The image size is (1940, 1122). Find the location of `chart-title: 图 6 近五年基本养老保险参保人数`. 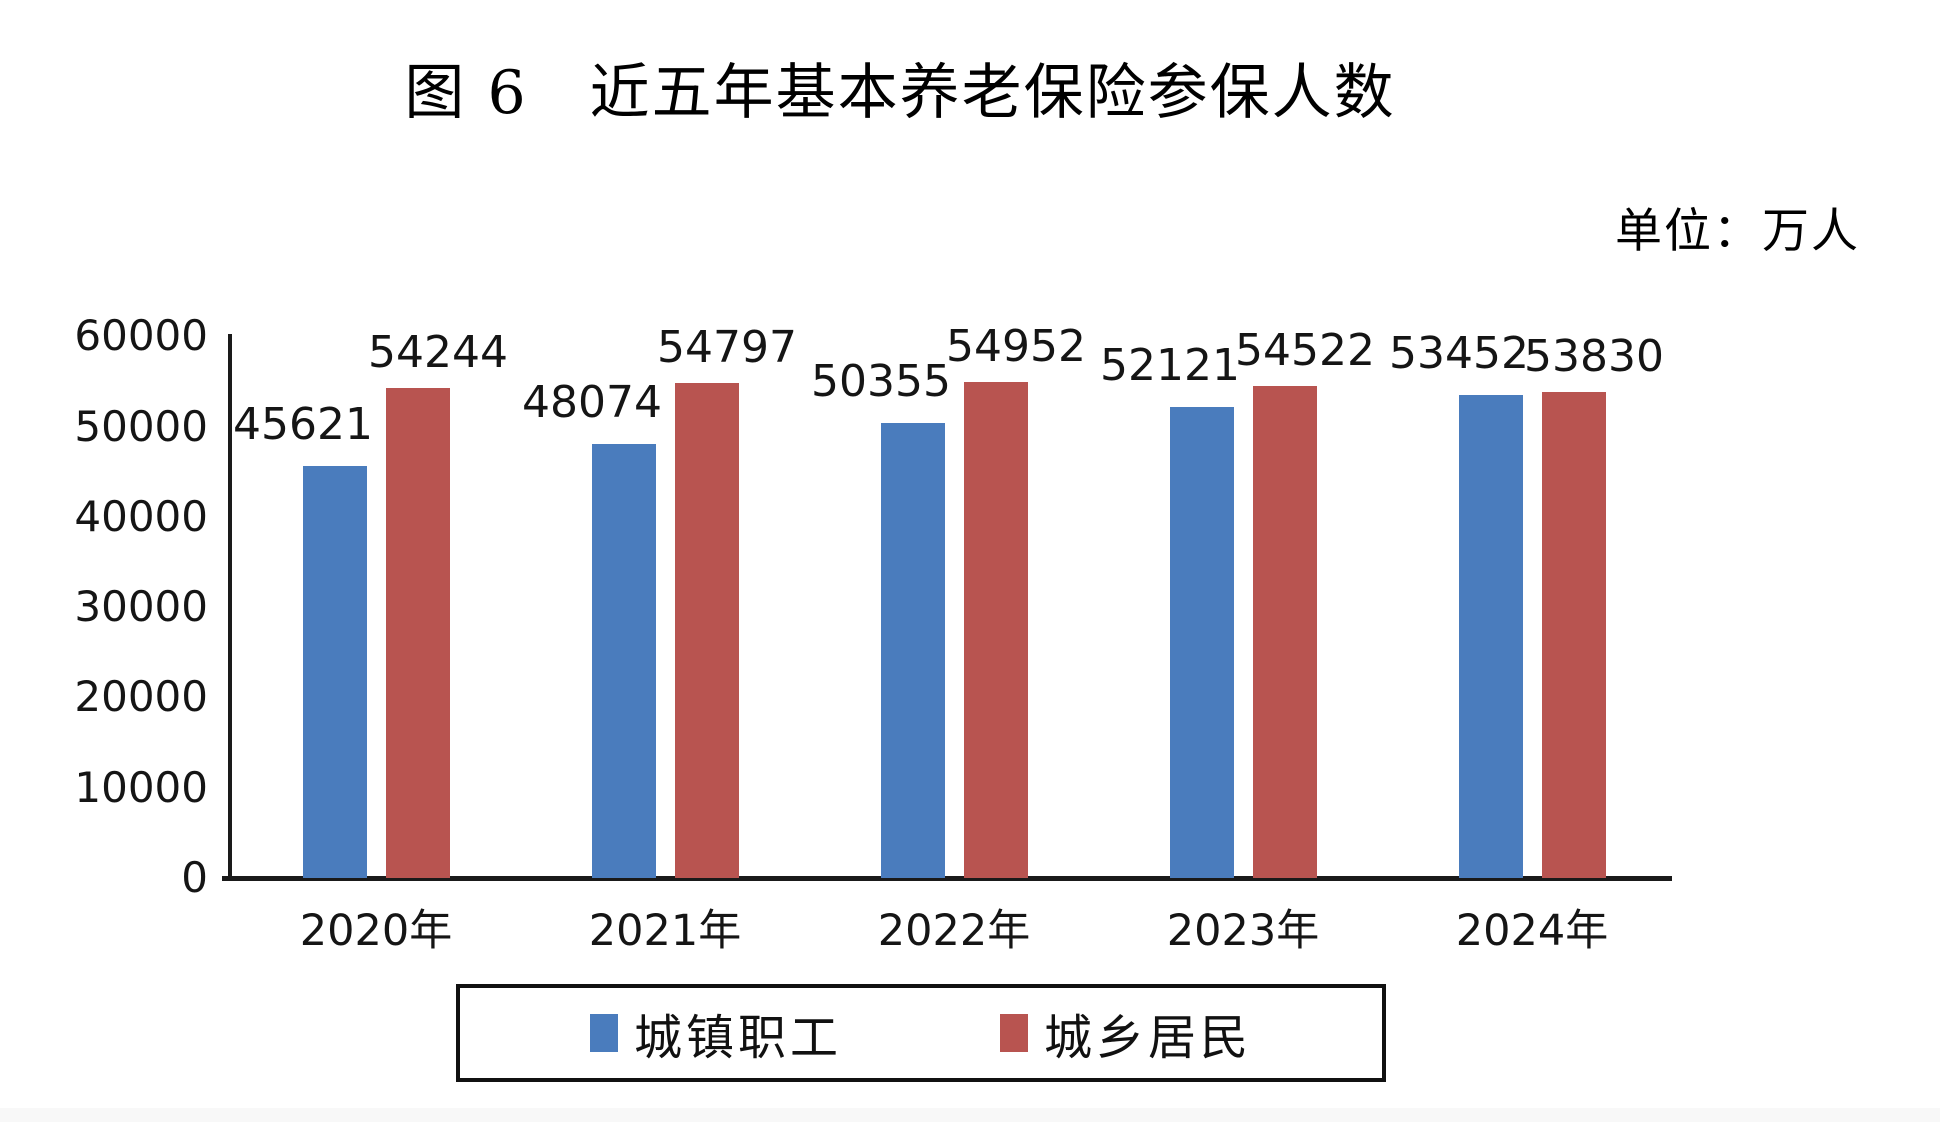

chart-title: 图 6 近五年基本养老保险参保人数 is located at coordinates (900, 93).